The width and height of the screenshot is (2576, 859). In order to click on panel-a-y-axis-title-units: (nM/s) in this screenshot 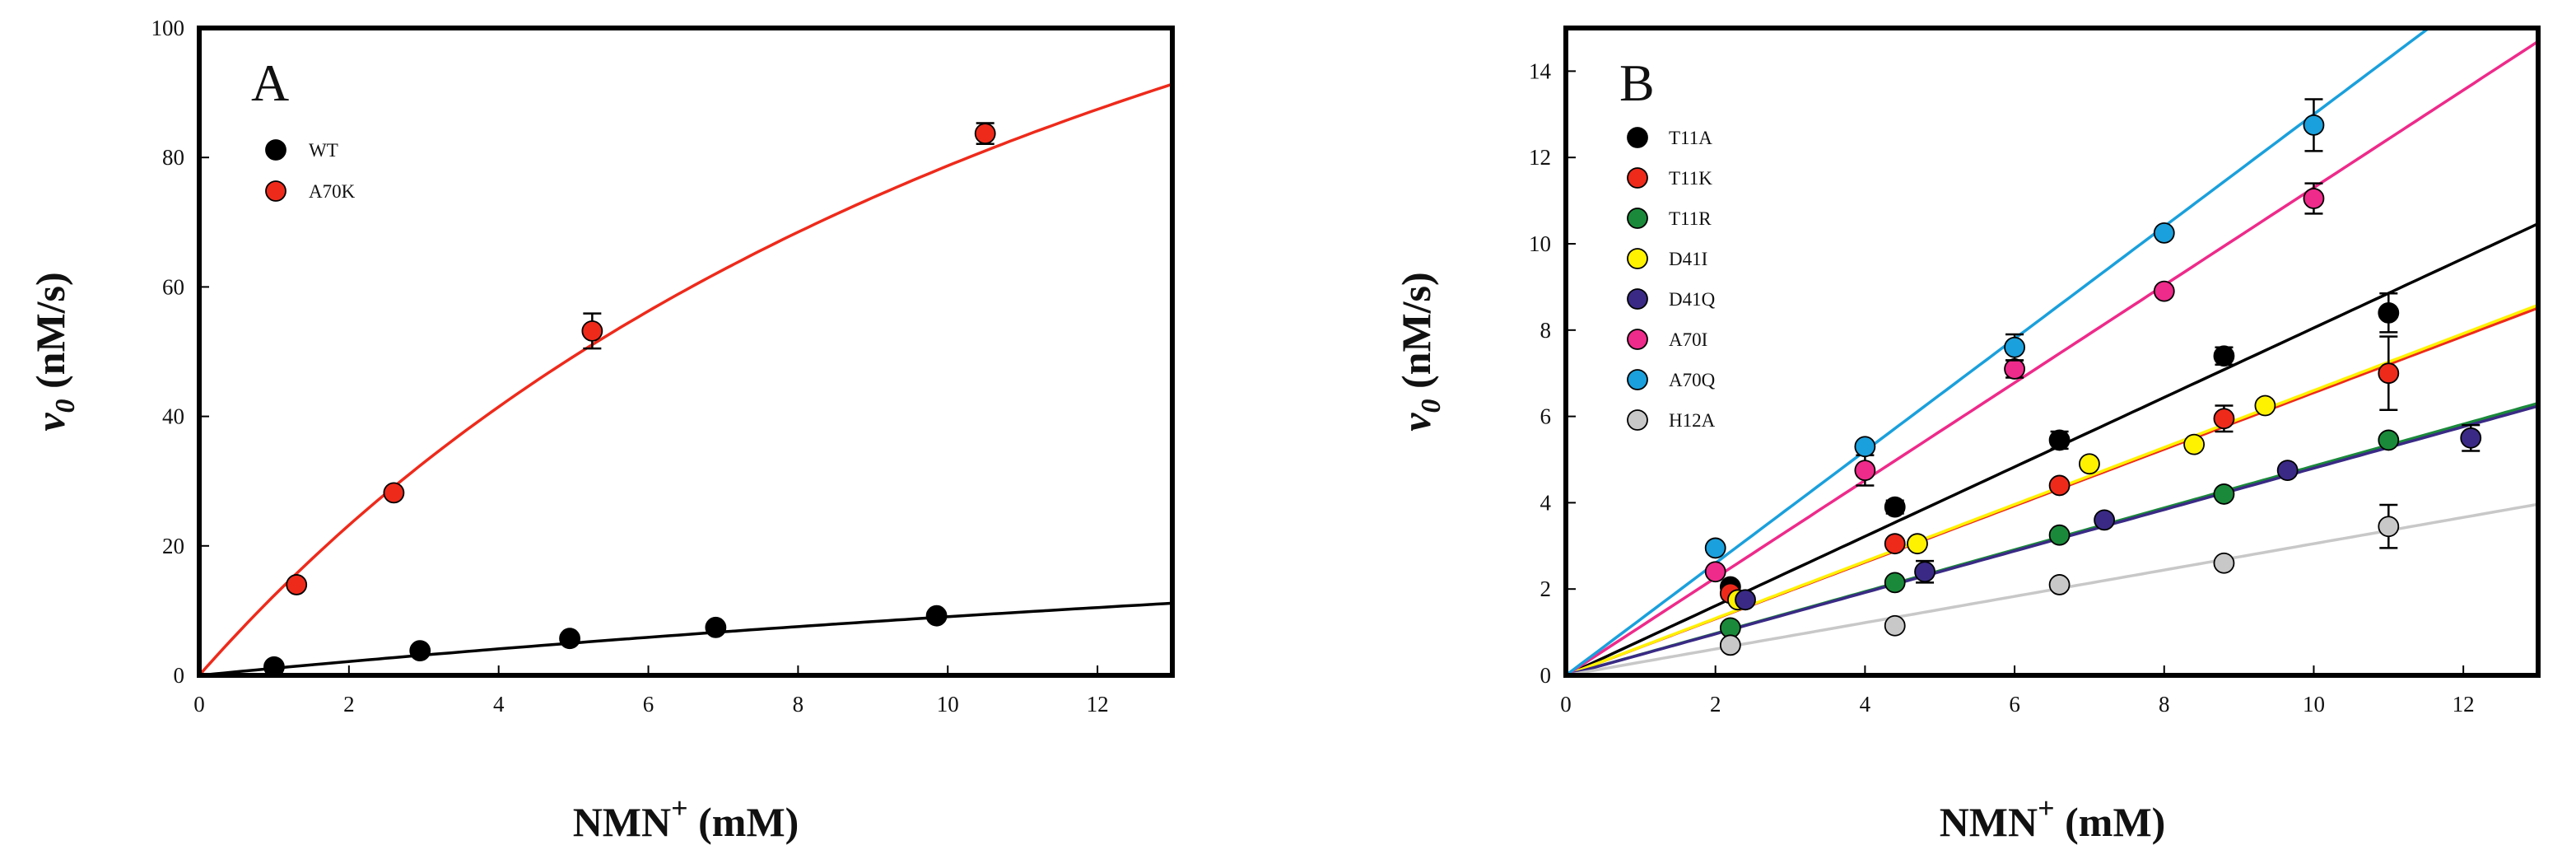, I will do `click(50, 335)`.